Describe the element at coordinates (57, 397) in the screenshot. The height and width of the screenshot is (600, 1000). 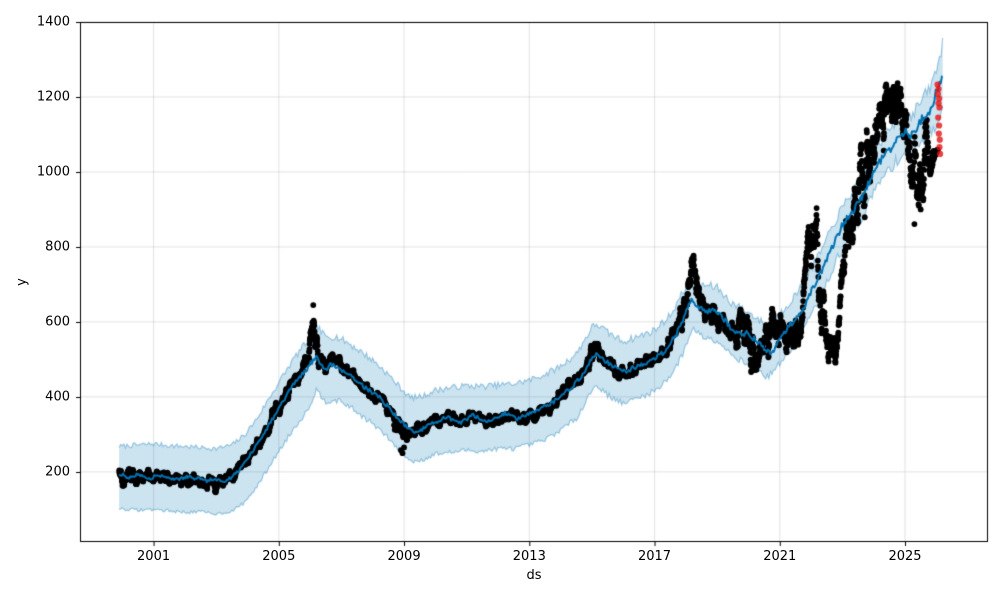
I see `y-tick-label-400: 400` at that location.